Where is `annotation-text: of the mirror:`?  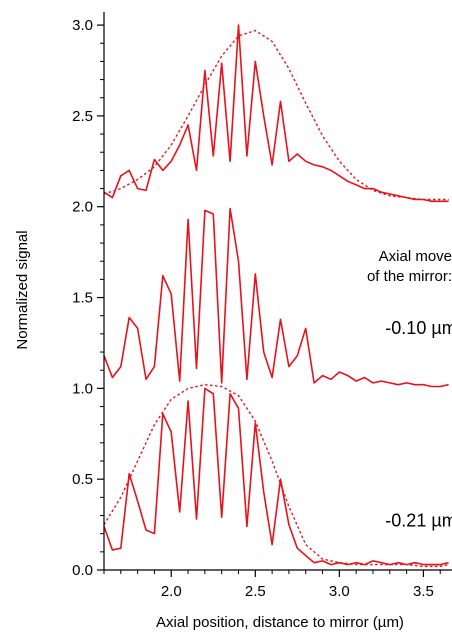
annotation-text: of the mirror: is located at coordinates (409, 276).